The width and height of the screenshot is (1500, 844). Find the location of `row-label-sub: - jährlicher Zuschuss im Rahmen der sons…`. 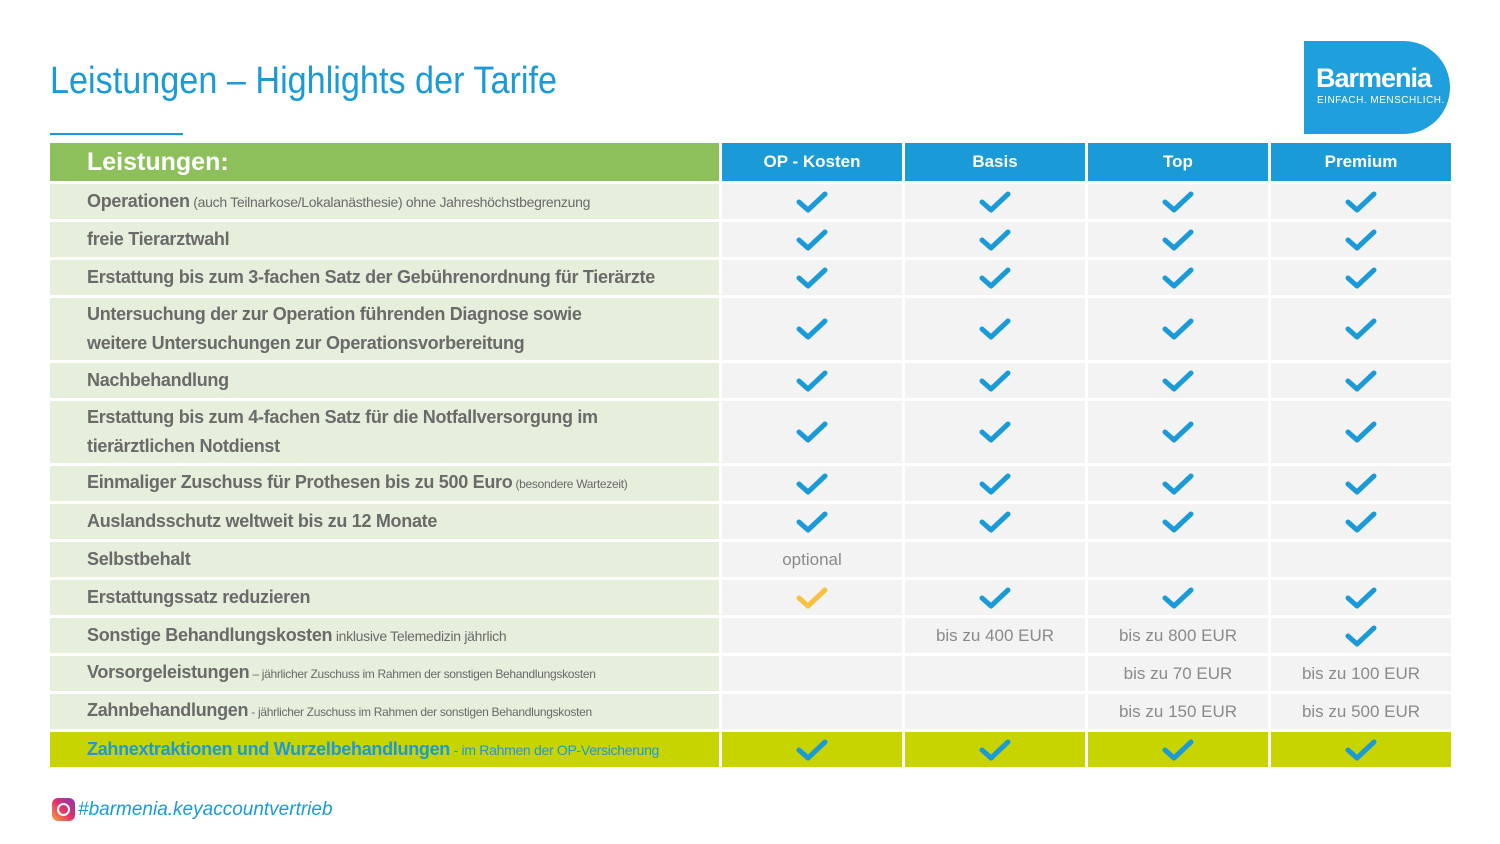

row-label-sub: - jährlicher Zuschuss im Rahmen der sons… is located at coordinates (420, 712).